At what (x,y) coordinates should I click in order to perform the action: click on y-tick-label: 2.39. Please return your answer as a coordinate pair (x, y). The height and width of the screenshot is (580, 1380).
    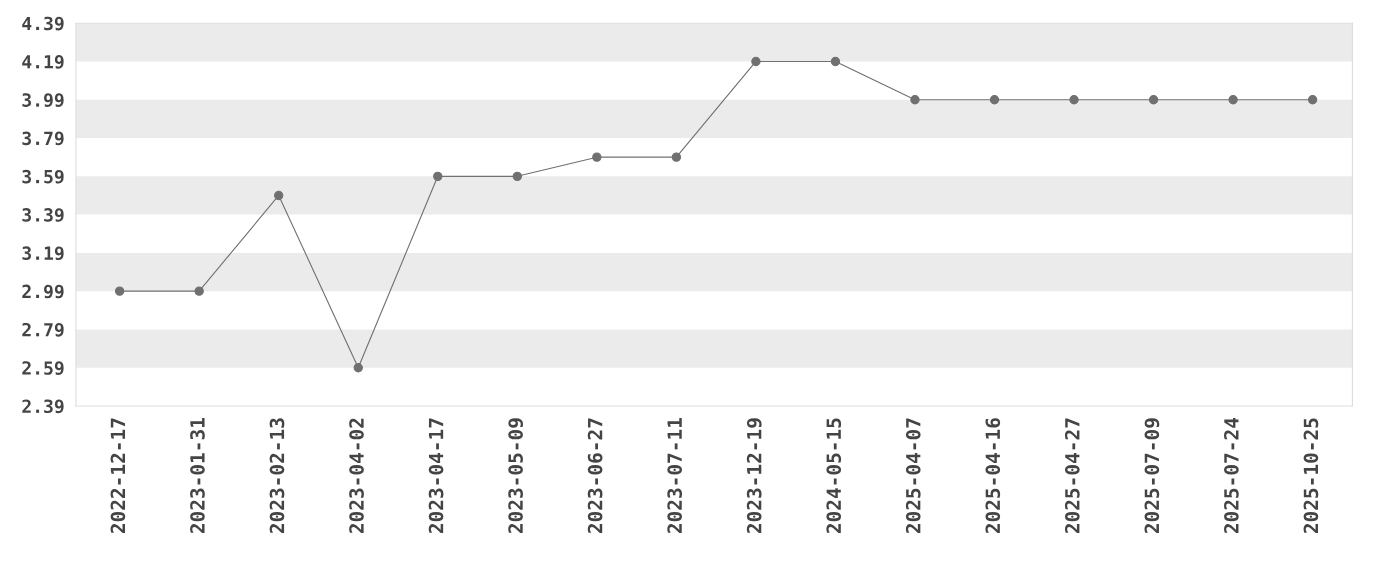
    Looking at the image, I should click on (43, 406).